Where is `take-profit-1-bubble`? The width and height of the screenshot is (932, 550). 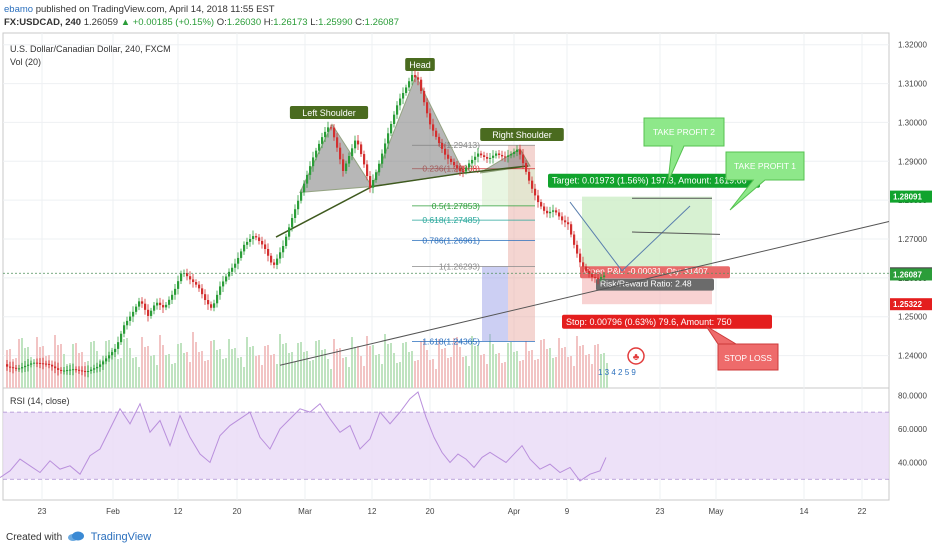
take-profit-1-bubble is located at coordinates (765, 181).